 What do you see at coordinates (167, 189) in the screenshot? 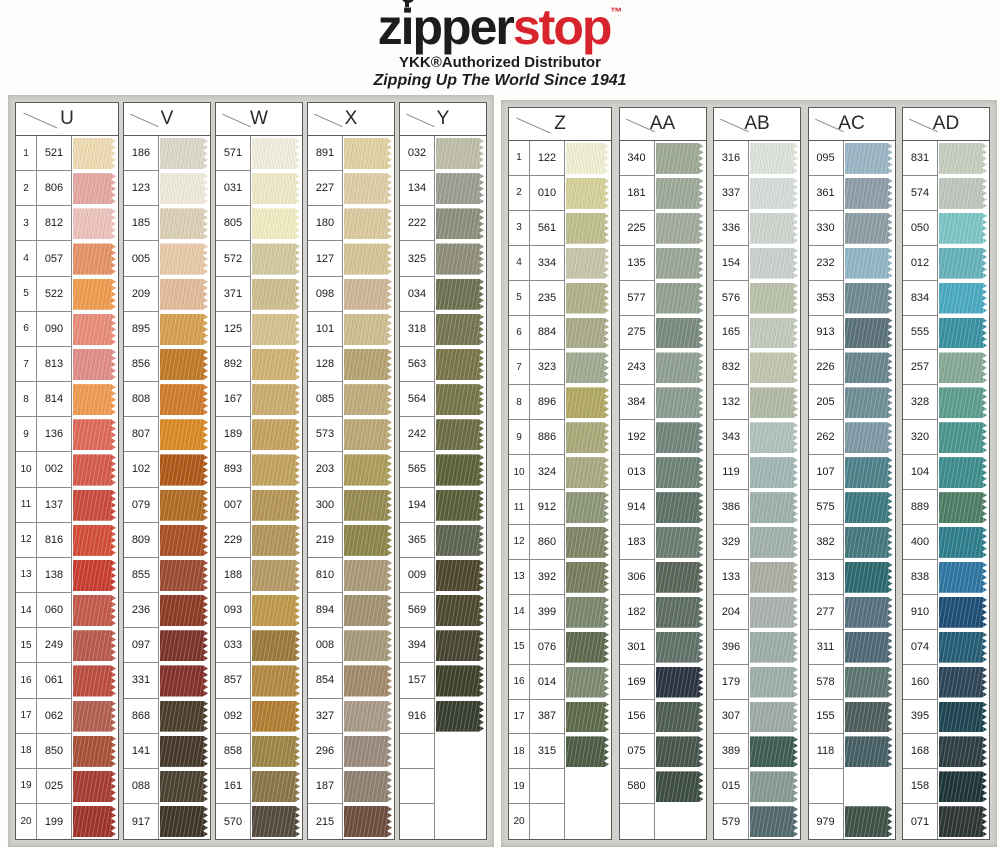
I see `color-row: 123` at bounding box center [167, 189].